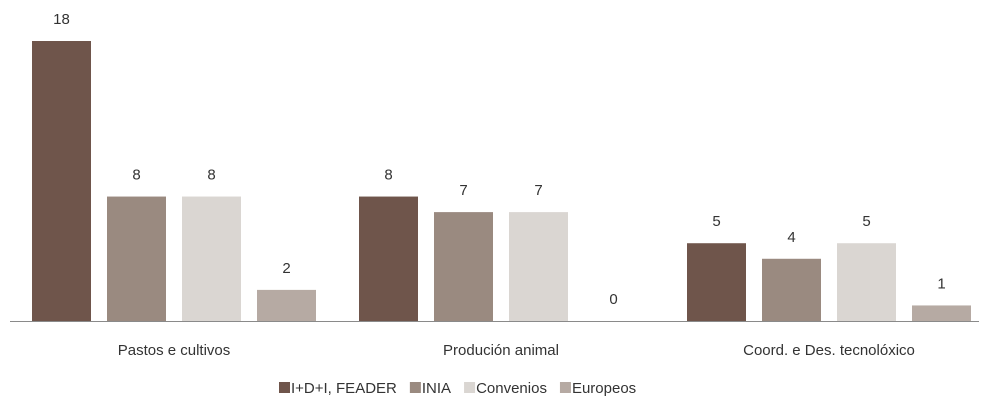 The image size is (981, 407). I want to click on legend-label-2: INIA, so click(436, 388).